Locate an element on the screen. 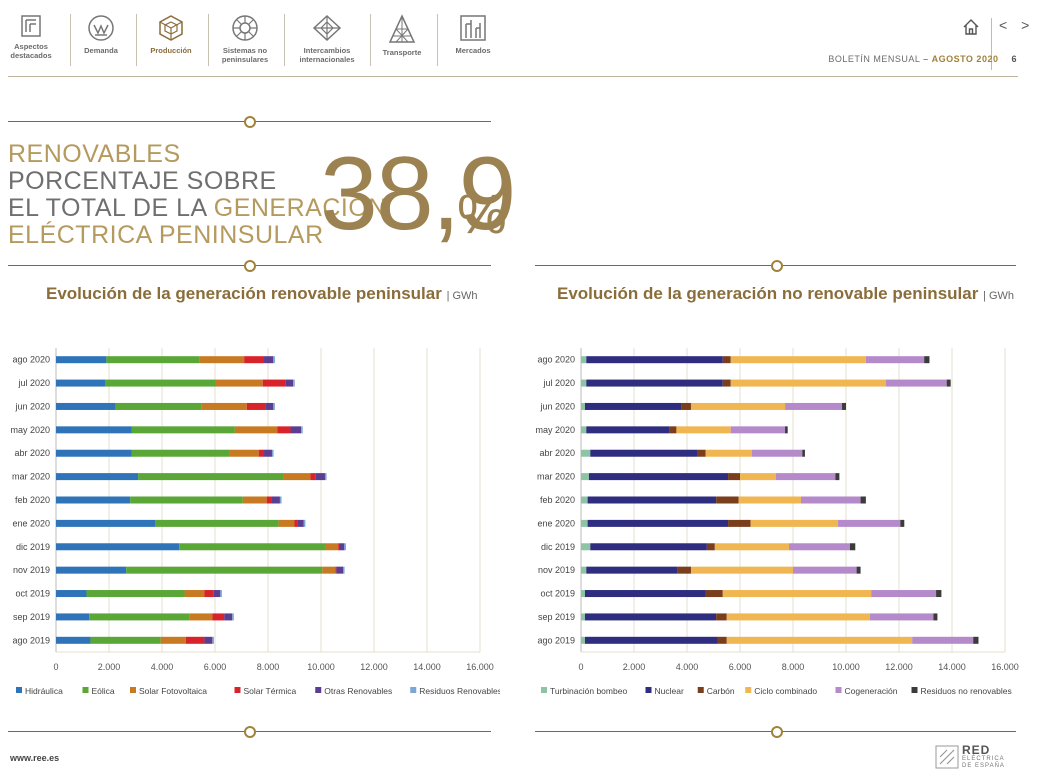 The height and width of the screenshot is (781, 1041). legend-label: Turbinación bombeo is located at coordinates (588, 691).